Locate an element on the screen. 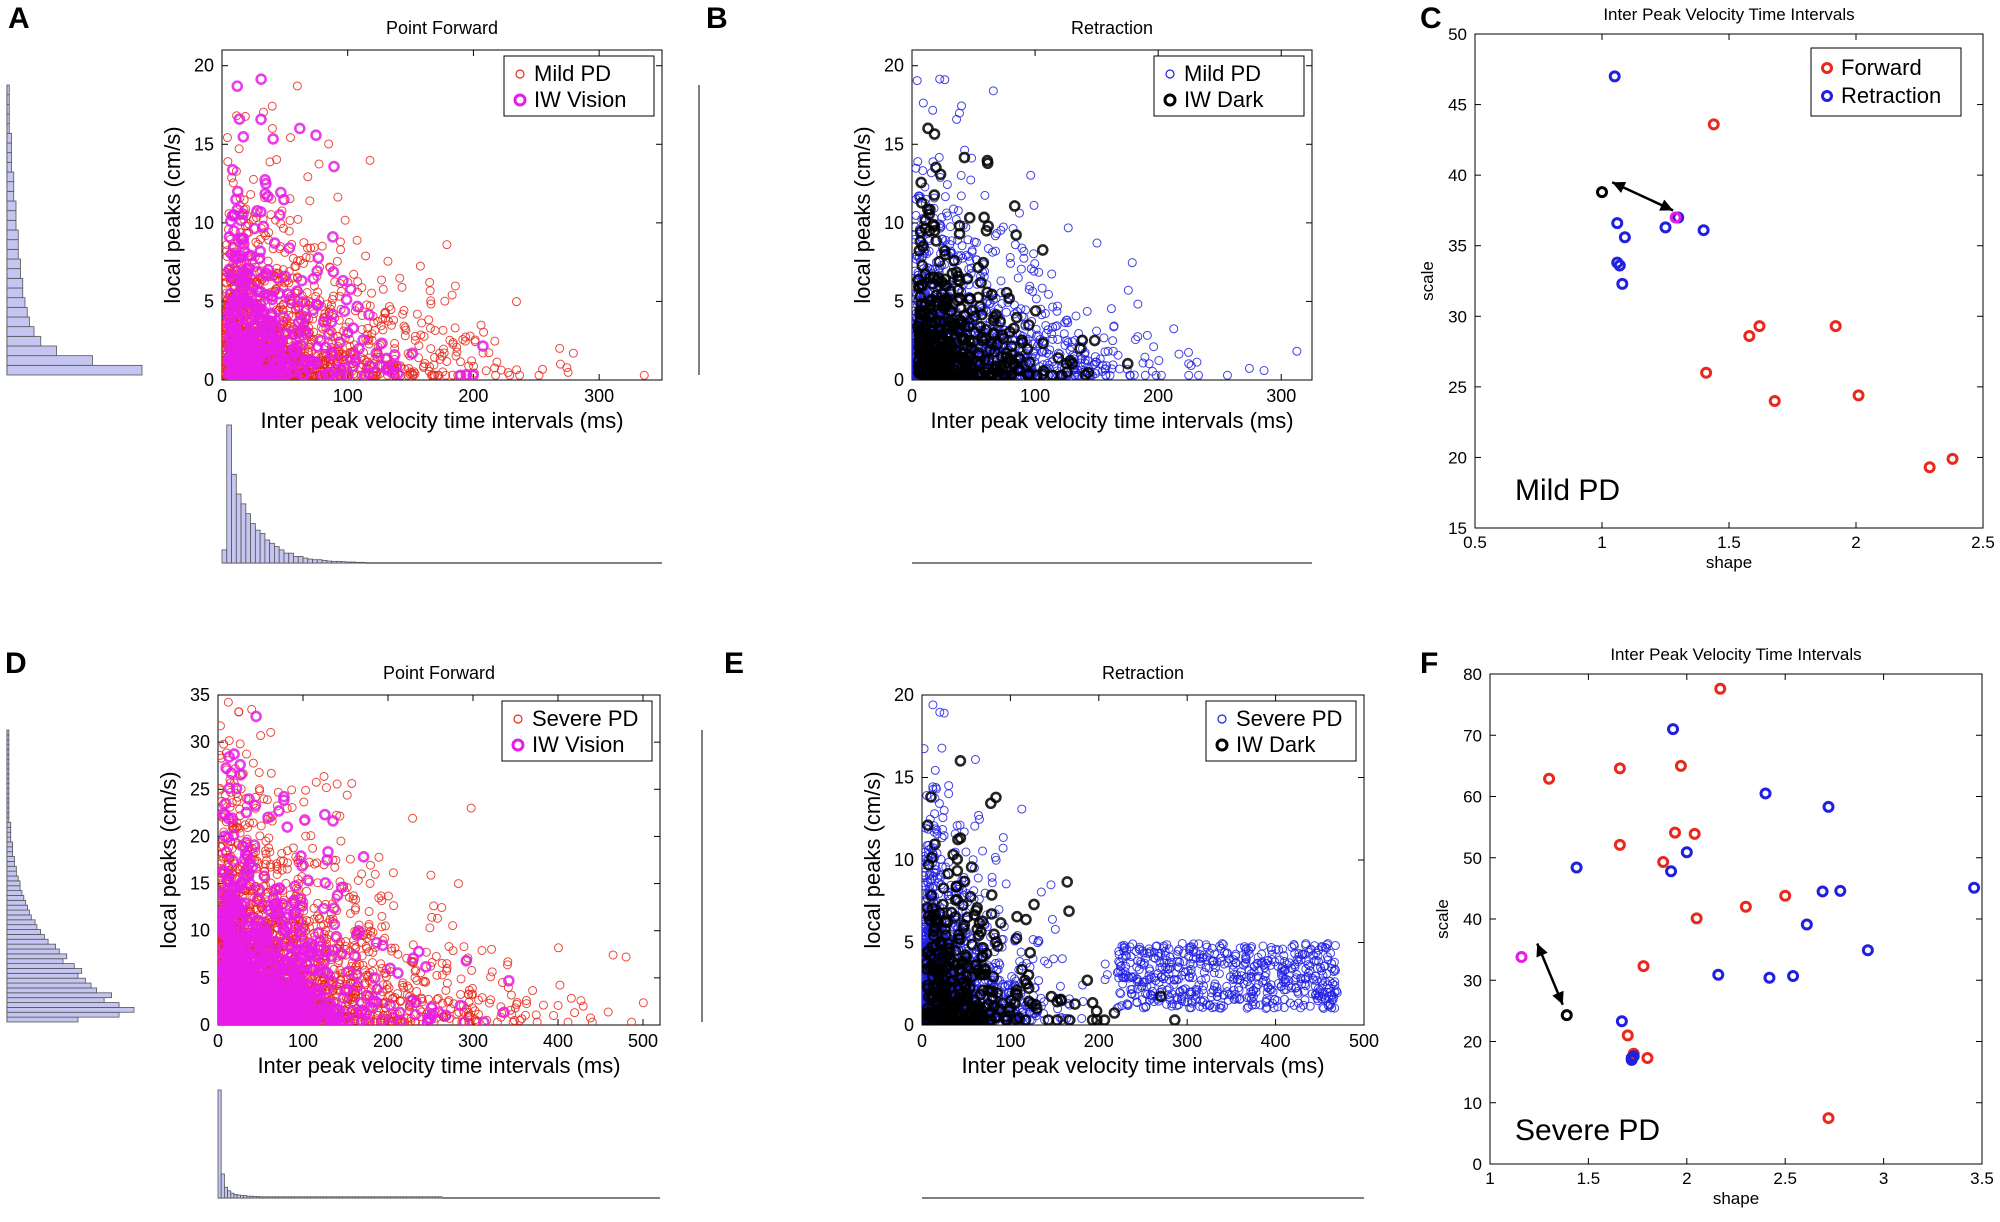 This screenshot has width=2000, height=1222. y-tick-label: 20 is located at coordinates (894, 66).